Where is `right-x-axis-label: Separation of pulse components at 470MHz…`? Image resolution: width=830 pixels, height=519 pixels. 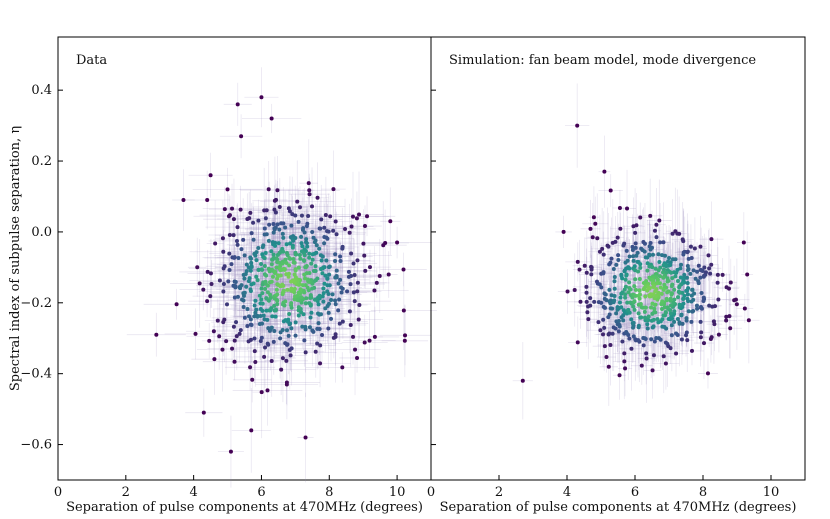
right-x-axis-label: Separation of pulse components at 470MHz… is located at coordinates (618, 507).